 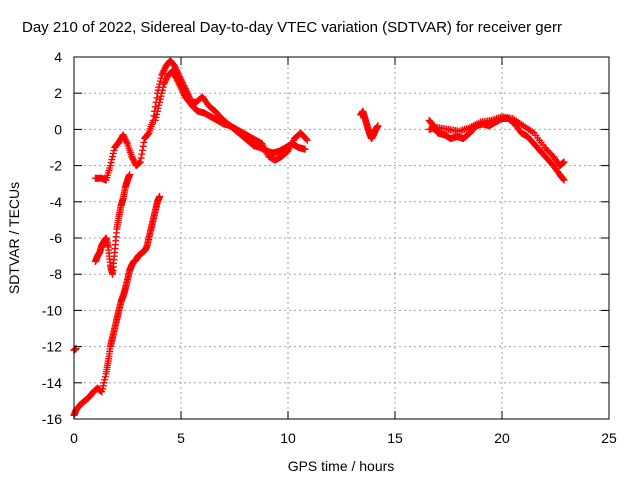 I want to click on series-upper-trace, so click(x=200, y=120).